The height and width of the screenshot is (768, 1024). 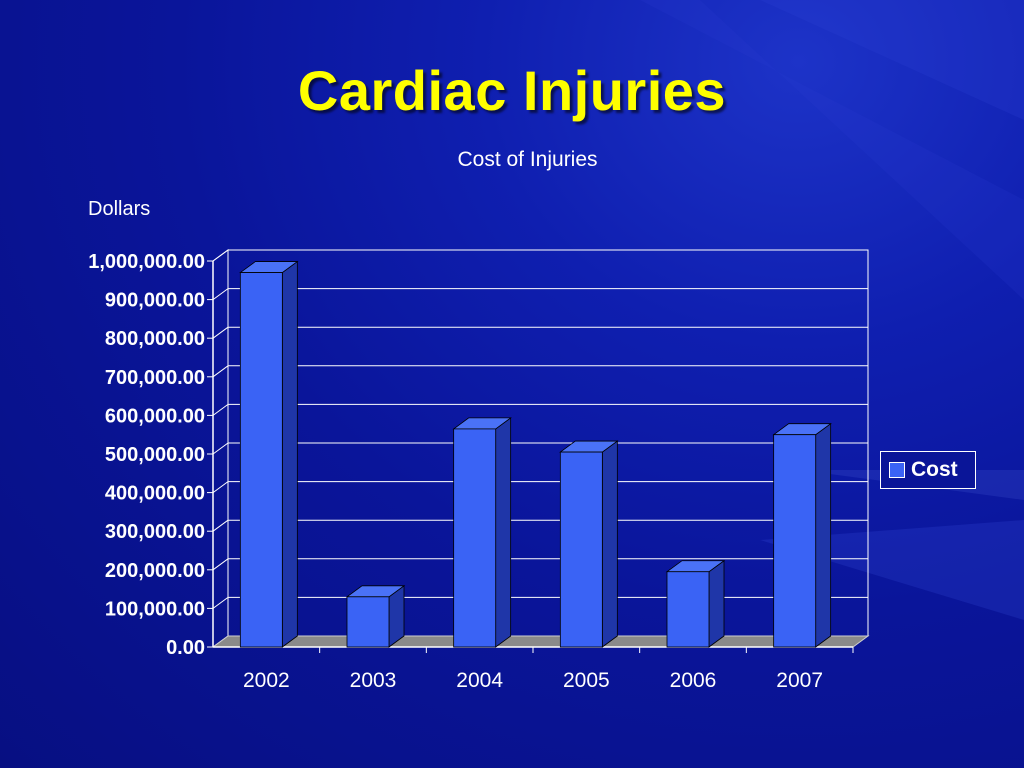 I want to click on x-tick-label: 2005, so click(x=586, y=680).